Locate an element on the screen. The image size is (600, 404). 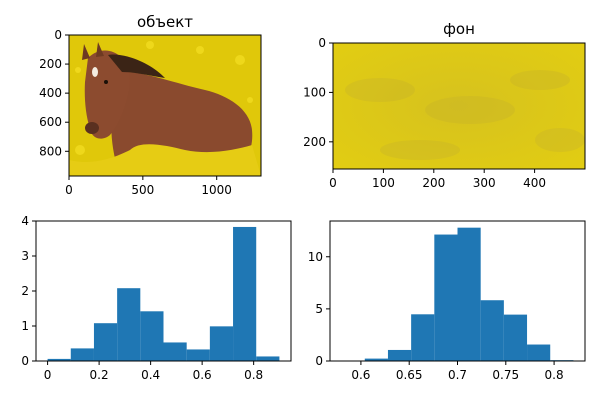
object-xtick-label: 500 is located at coordinates (142, 190).